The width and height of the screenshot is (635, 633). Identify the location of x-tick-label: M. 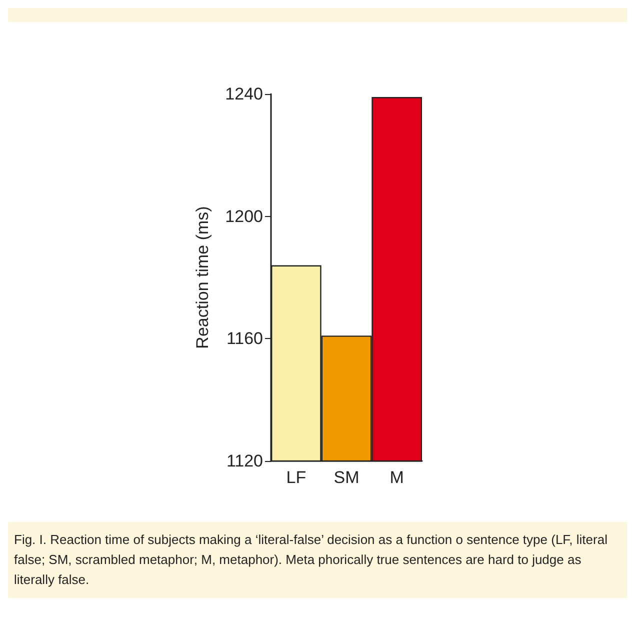
(397, 477).